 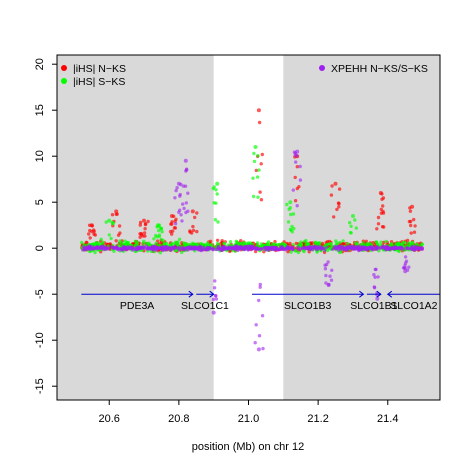 What do you see at coordinates (178, 419) in the screenshot?
I see `x-tick-label: 20.8` at bounding box center [178, 419].